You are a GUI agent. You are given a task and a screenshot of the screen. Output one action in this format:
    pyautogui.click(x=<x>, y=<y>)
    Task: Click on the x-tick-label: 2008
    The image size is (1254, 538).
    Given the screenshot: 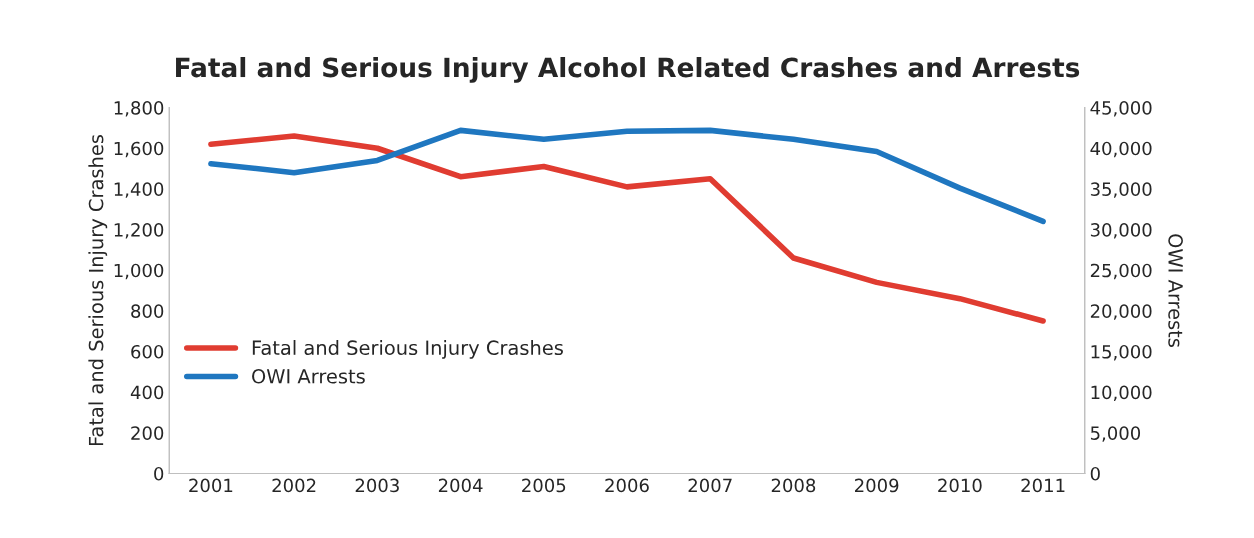 What is the action you would take?
    pyautogui.click(x=793, y=485)
    